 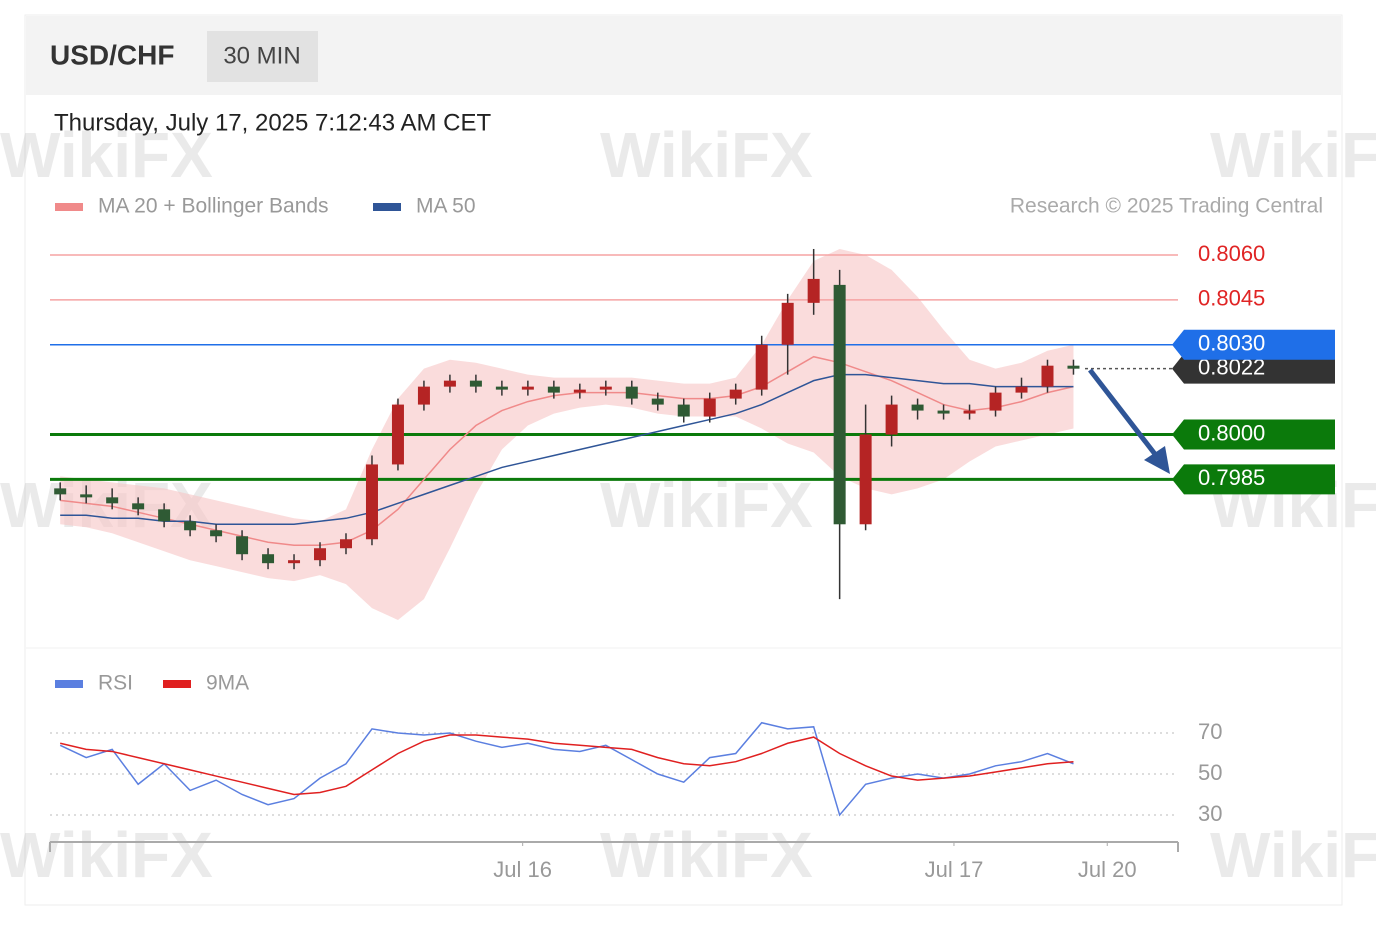 I want to click on legend-label: RSI, so click(x=115, y=683).